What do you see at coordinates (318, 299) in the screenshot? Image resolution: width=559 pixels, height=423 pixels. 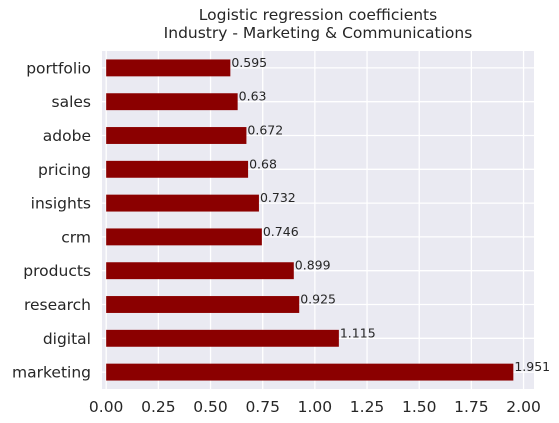 I see `data-label-research: 0.925` at bounding box center [318, 299].